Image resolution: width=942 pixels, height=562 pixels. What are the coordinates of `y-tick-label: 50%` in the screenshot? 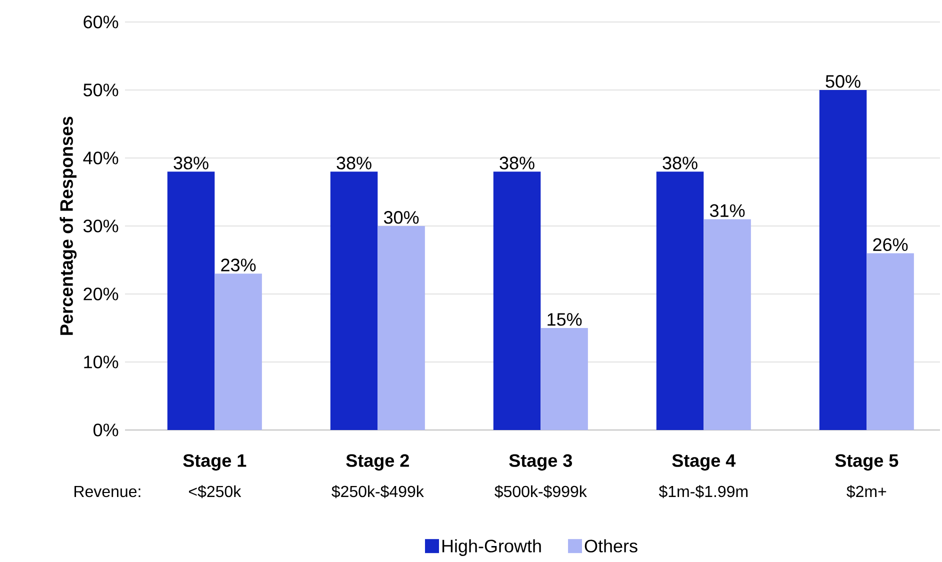 It's located at (101, 90).